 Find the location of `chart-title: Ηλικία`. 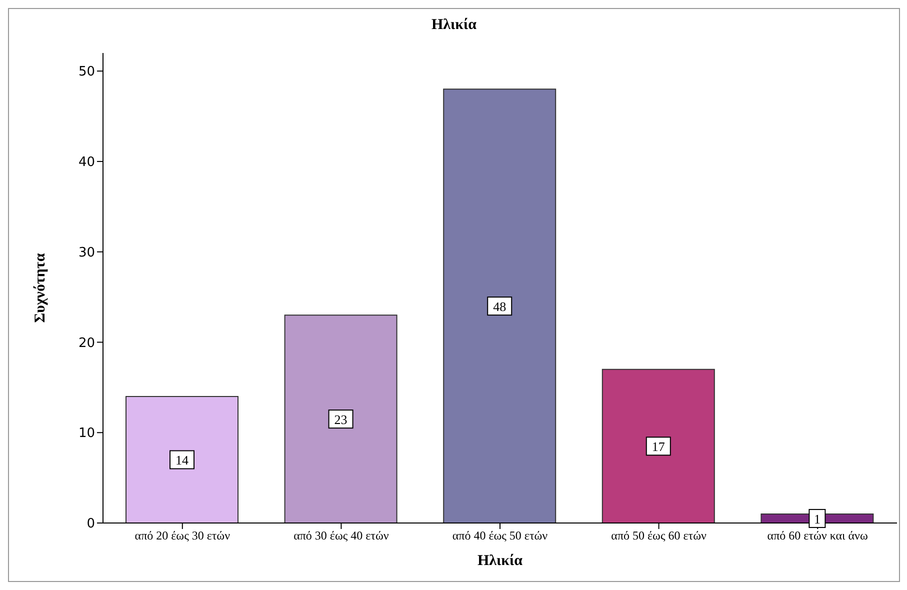

chart-title: Ηλικία is located at coordinates (454, 25).